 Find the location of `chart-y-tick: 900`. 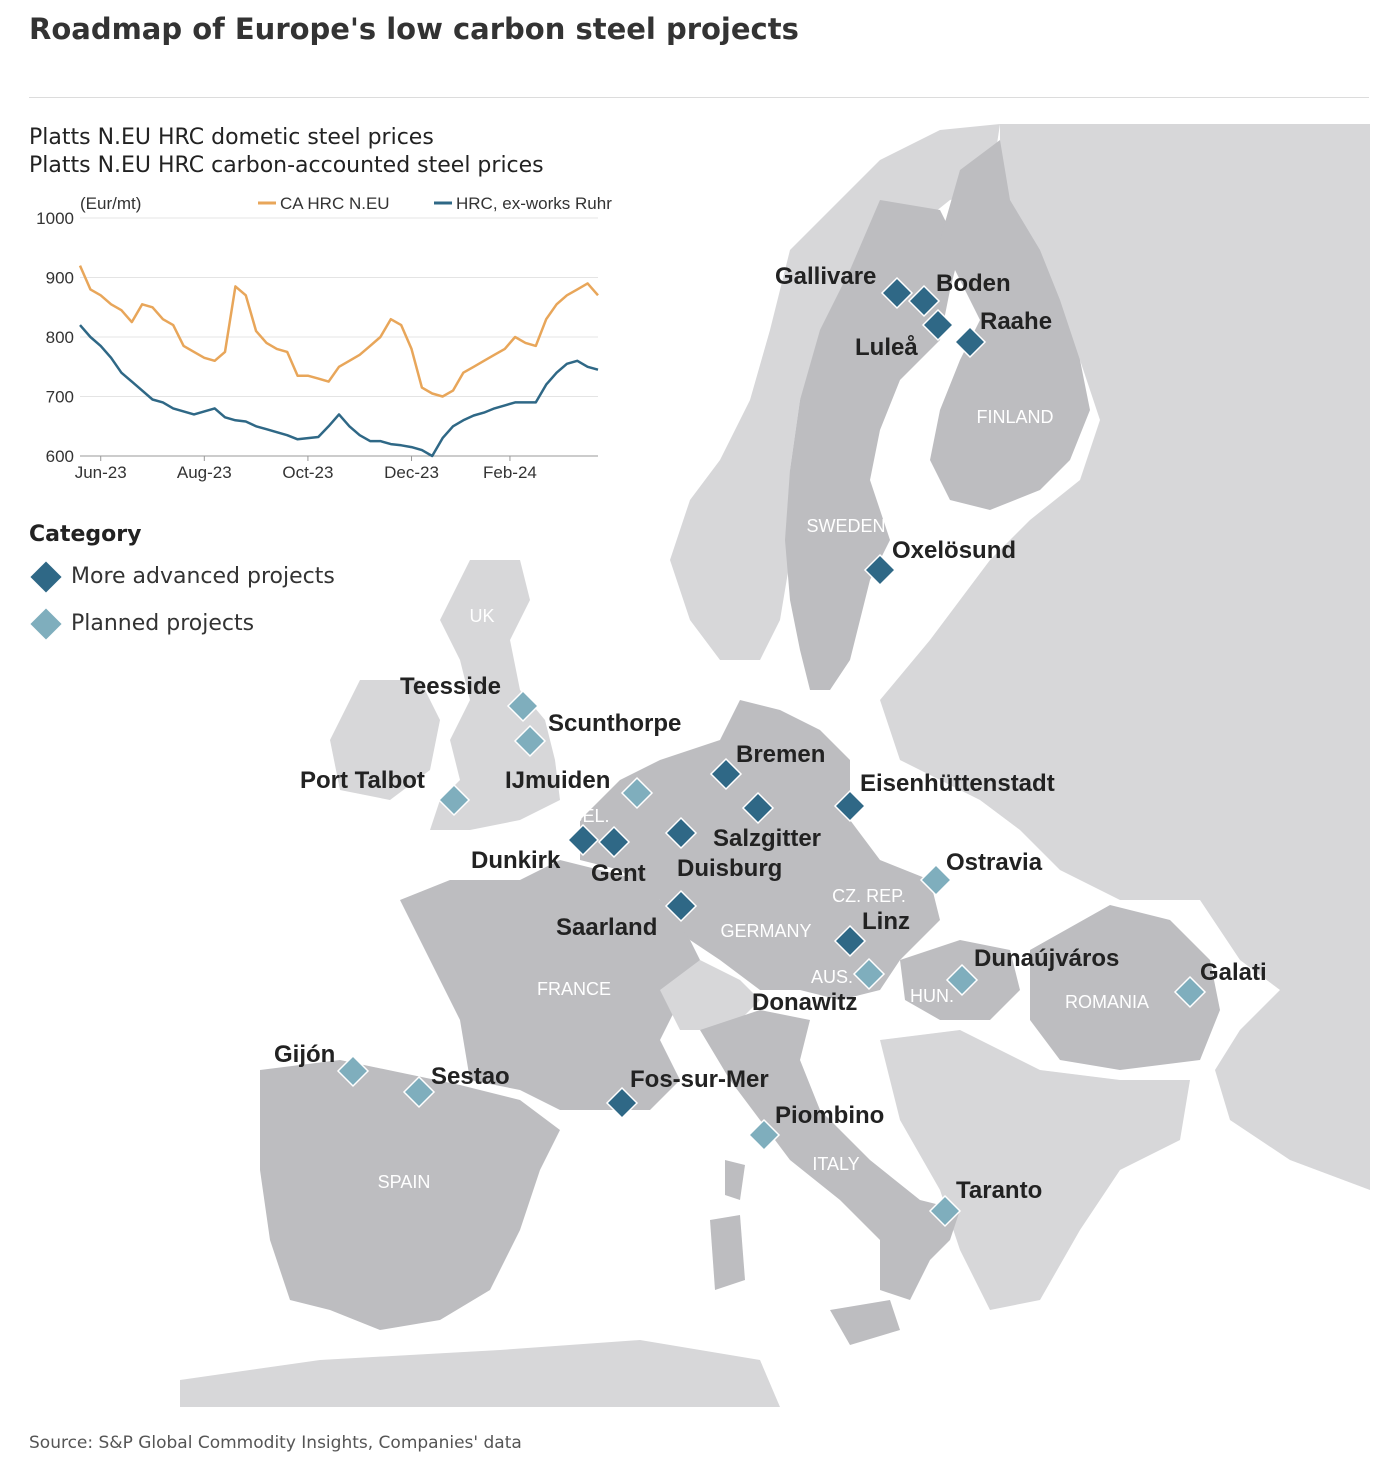

chart-y-tick: 900 is located at coordinates (60, 278).